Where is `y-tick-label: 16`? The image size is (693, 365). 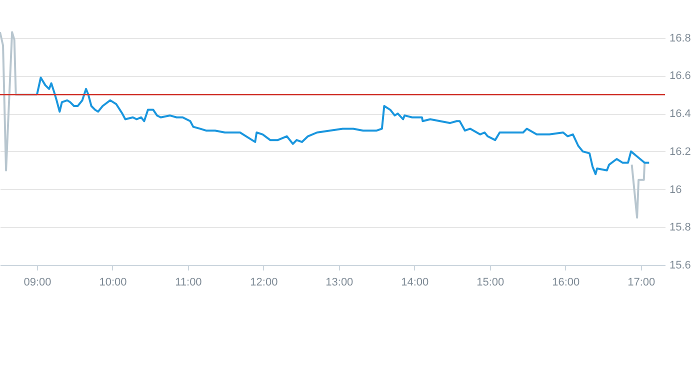 y-tick-label: 16 is located at coordinates (676, 190).